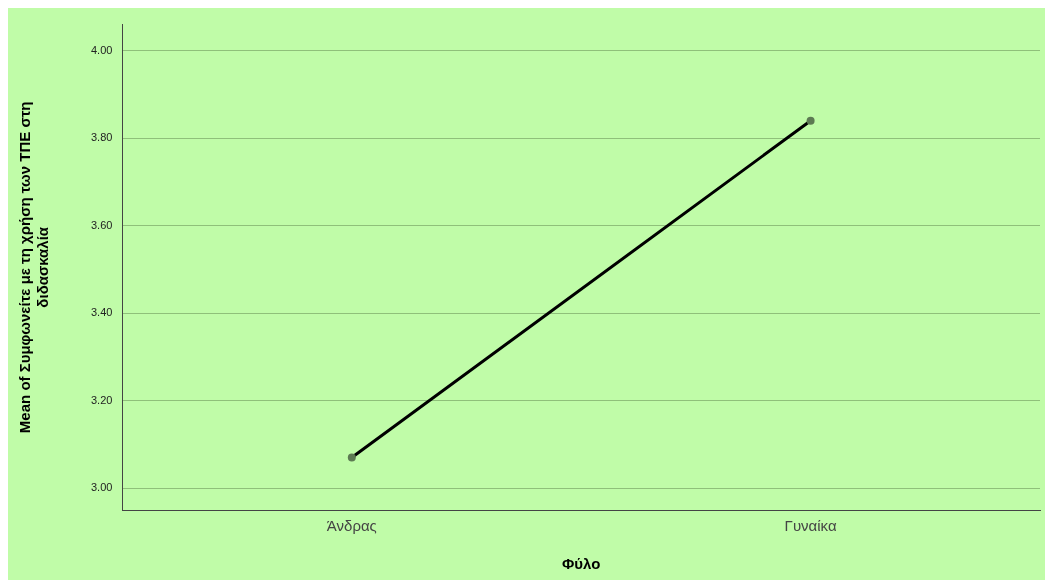 This screenshot has width=1053, height=585. I want to click on y-tick-label: 3.80, so click(101, 137).